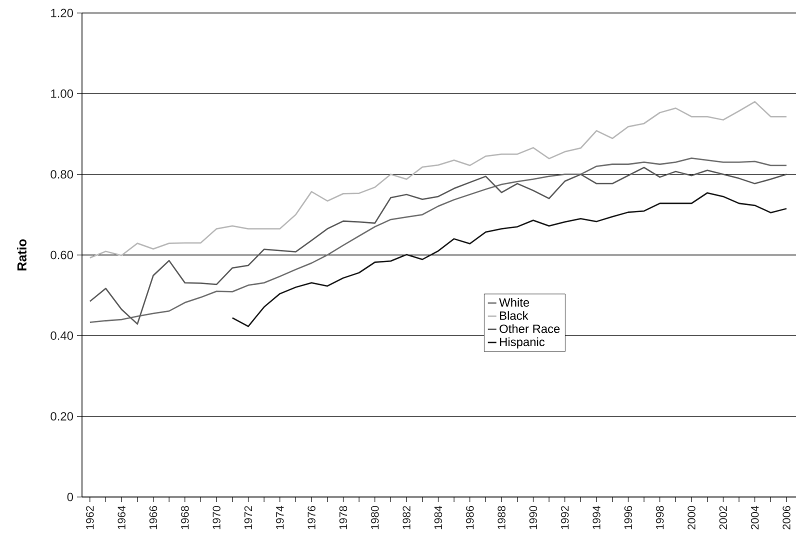 Image resolution: width=796 pixels, height=551 pixels. What do you see at coordinates (62, 416) in the screenshot?
I see `y-tick-label: 0.20` at bounding box center [62, 416].